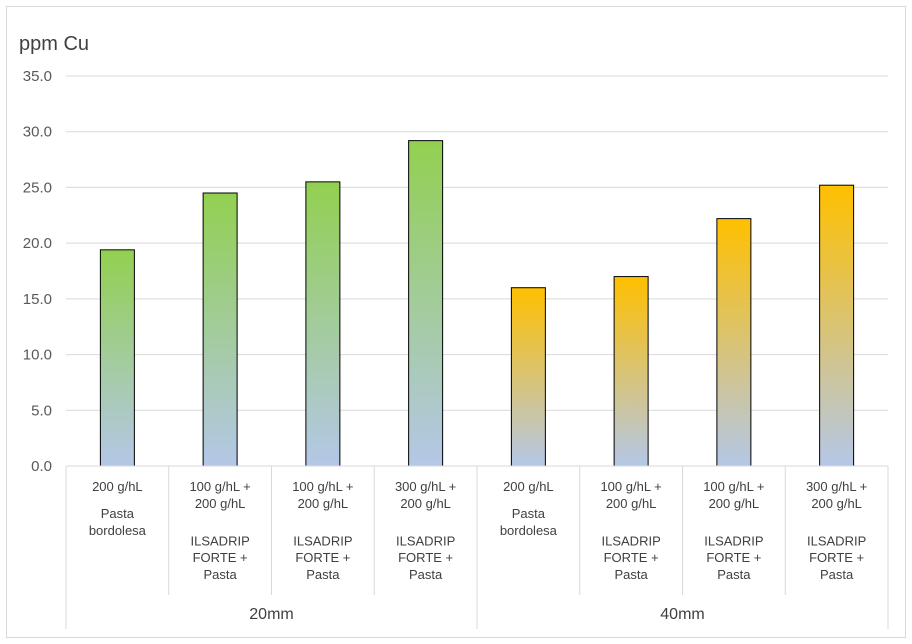 The width and height of the screenshot is (912, 644). What do you see at coordinates (271, 614) in the screenshot?
I see `group-label: 20mm` at bounding box center [271, 614].